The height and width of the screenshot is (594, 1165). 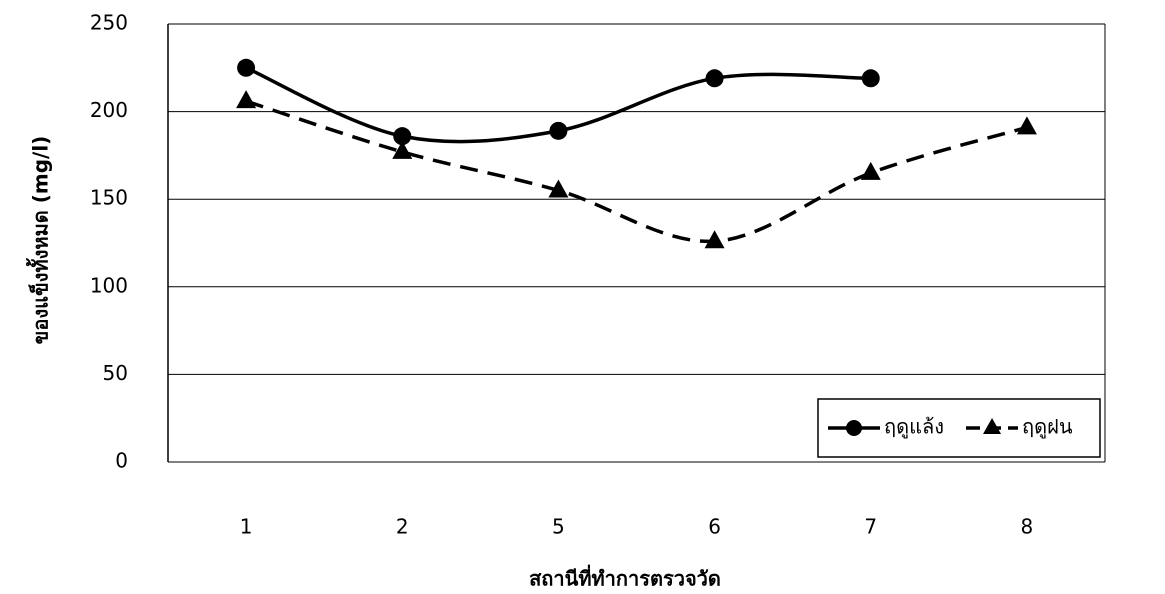 What do you see at coordinates (914, 427) in the screenshot?
I see `legend-label: ฤดูแล้ง` at bounding box center [914, 427].